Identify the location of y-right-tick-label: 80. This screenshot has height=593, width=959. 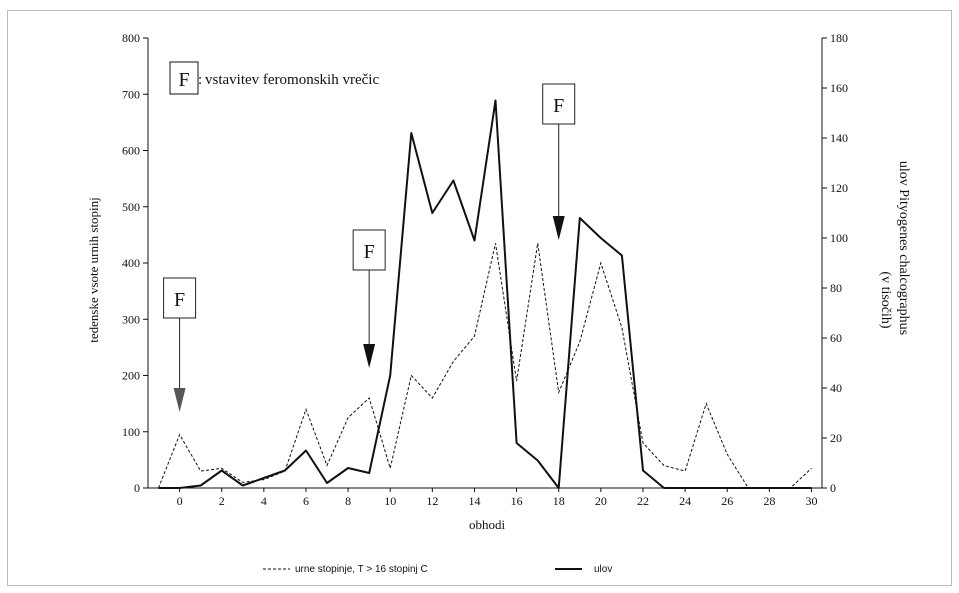
(836, 288).